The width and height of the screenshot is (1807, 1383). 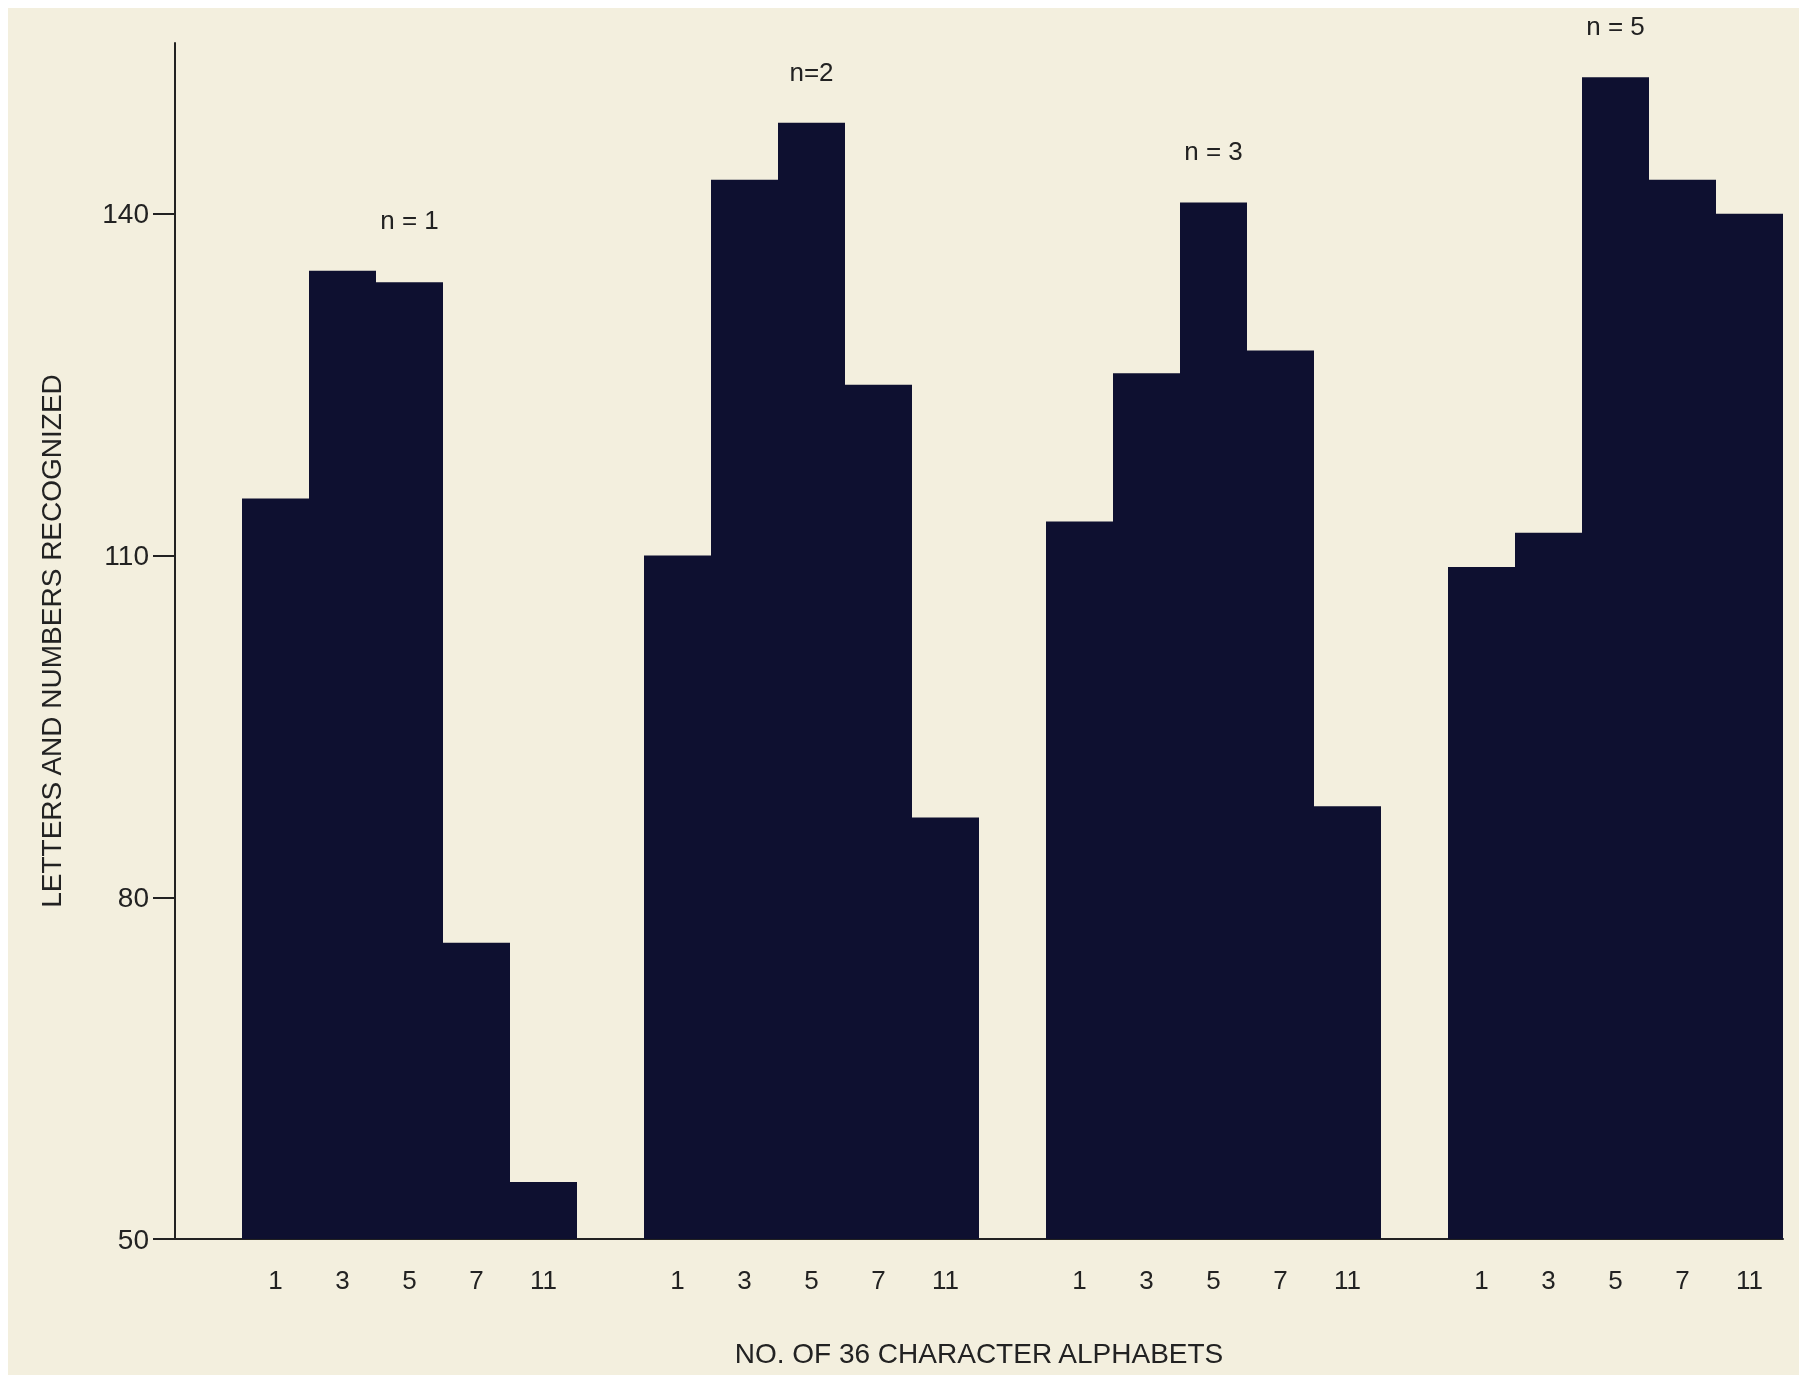 I want to click on y-tick-label: 140, so click(x=125, y=214).